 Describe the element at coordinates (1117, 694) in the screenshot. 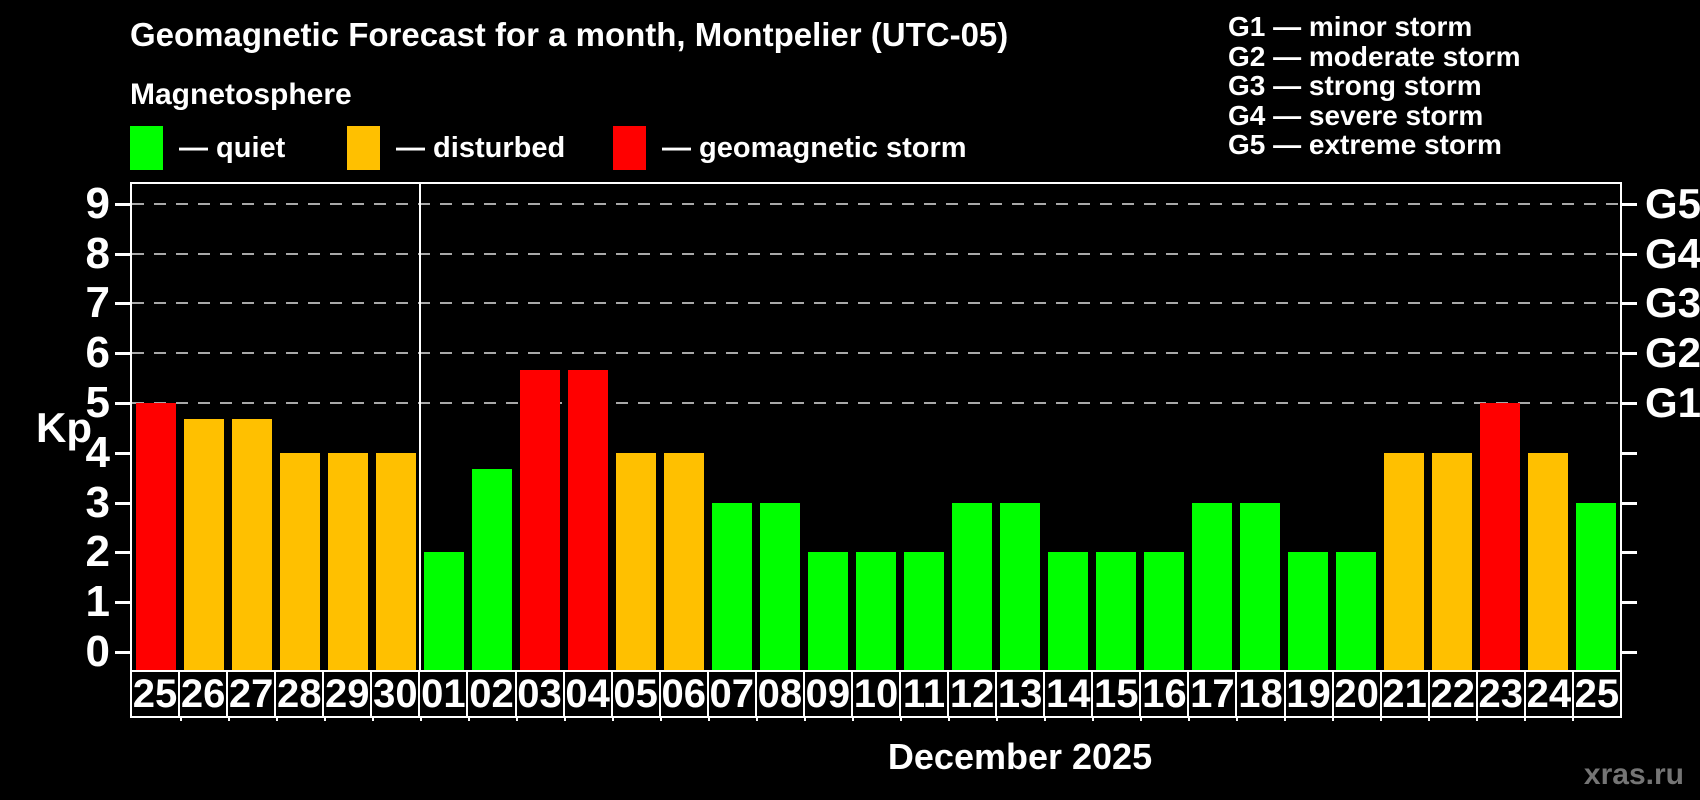

I see `day-label-cell: 15` at that location.